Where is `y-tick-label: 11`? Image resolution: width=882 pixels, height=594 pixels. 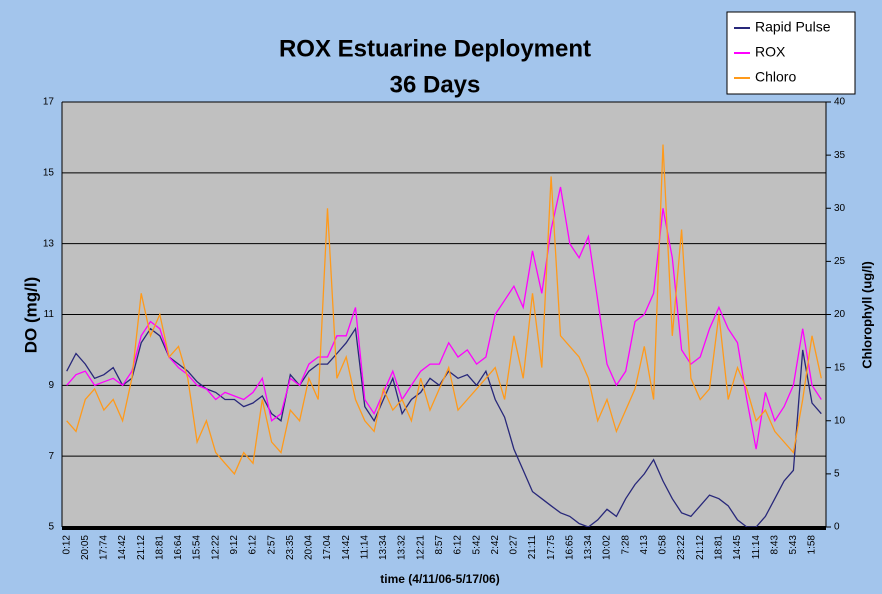
y-tick-label: 11 is located at coordinates (49, 314).